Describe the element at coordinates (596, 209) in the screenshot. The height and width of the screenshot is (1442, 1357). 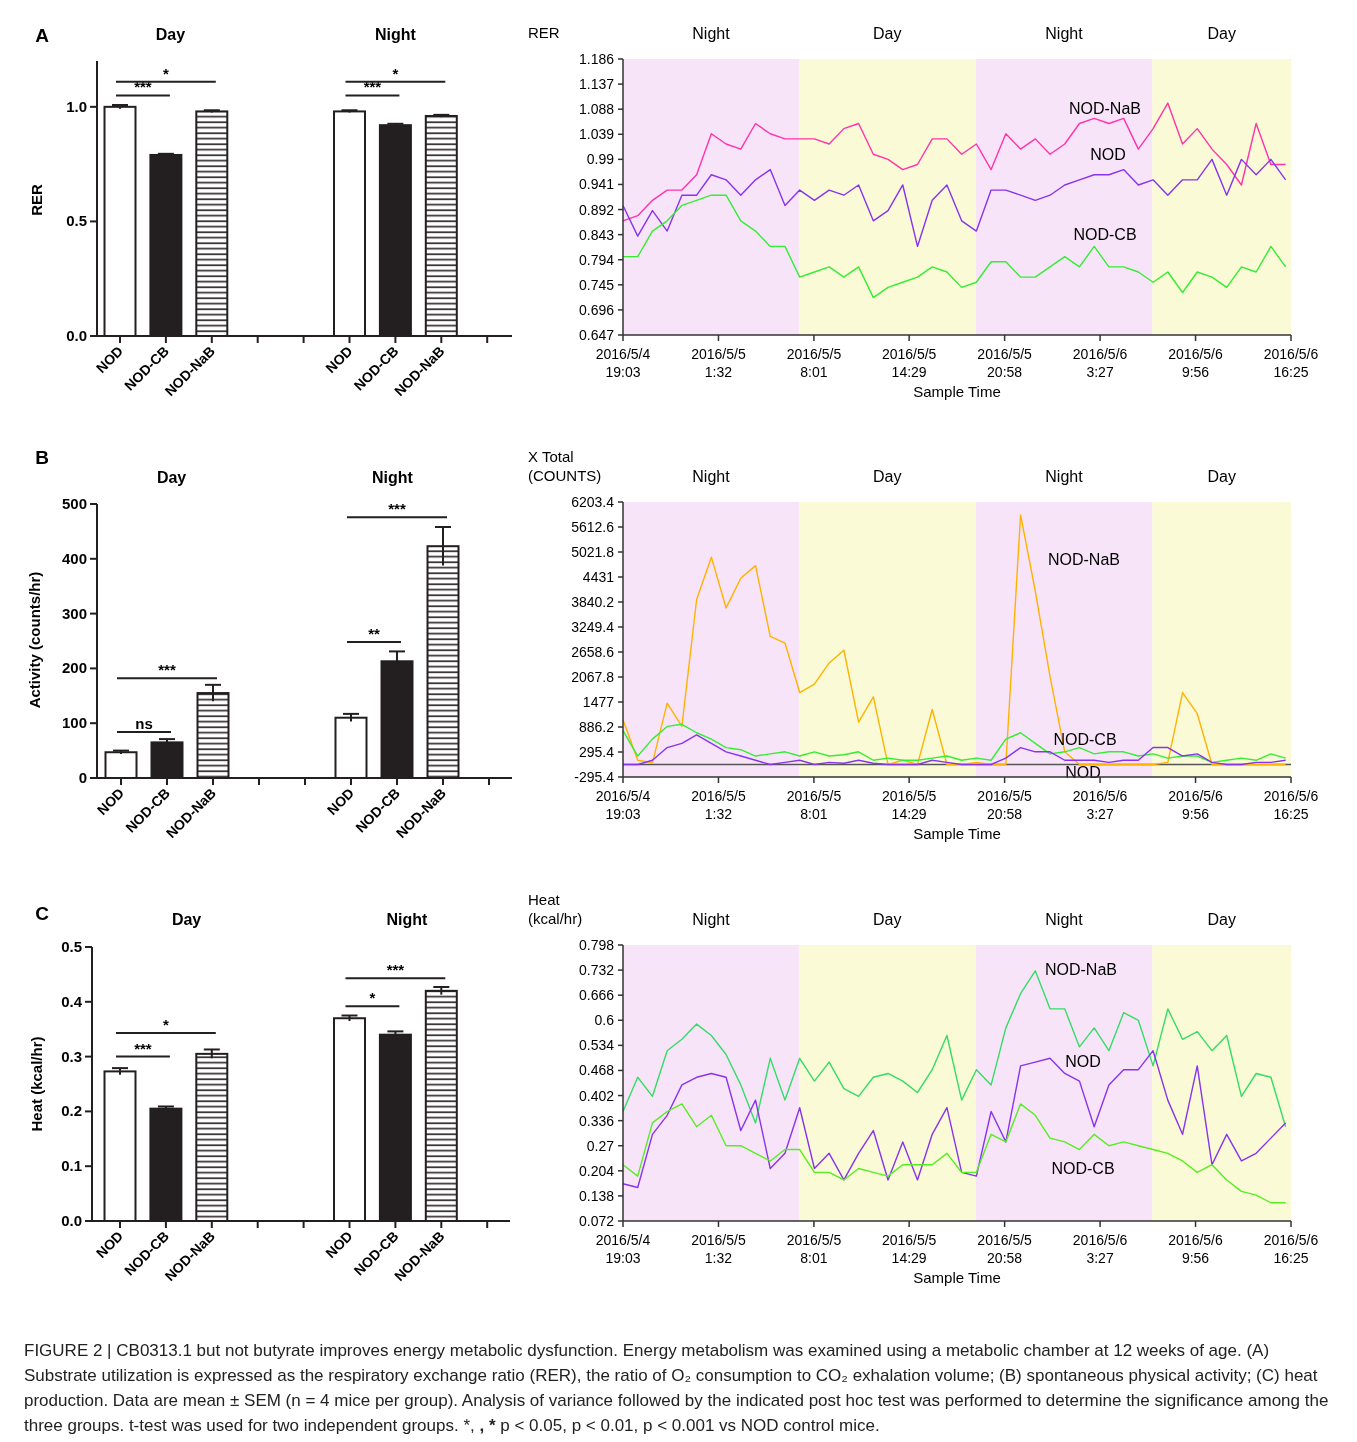
I see `y-tick-label: 0.892` at that location.